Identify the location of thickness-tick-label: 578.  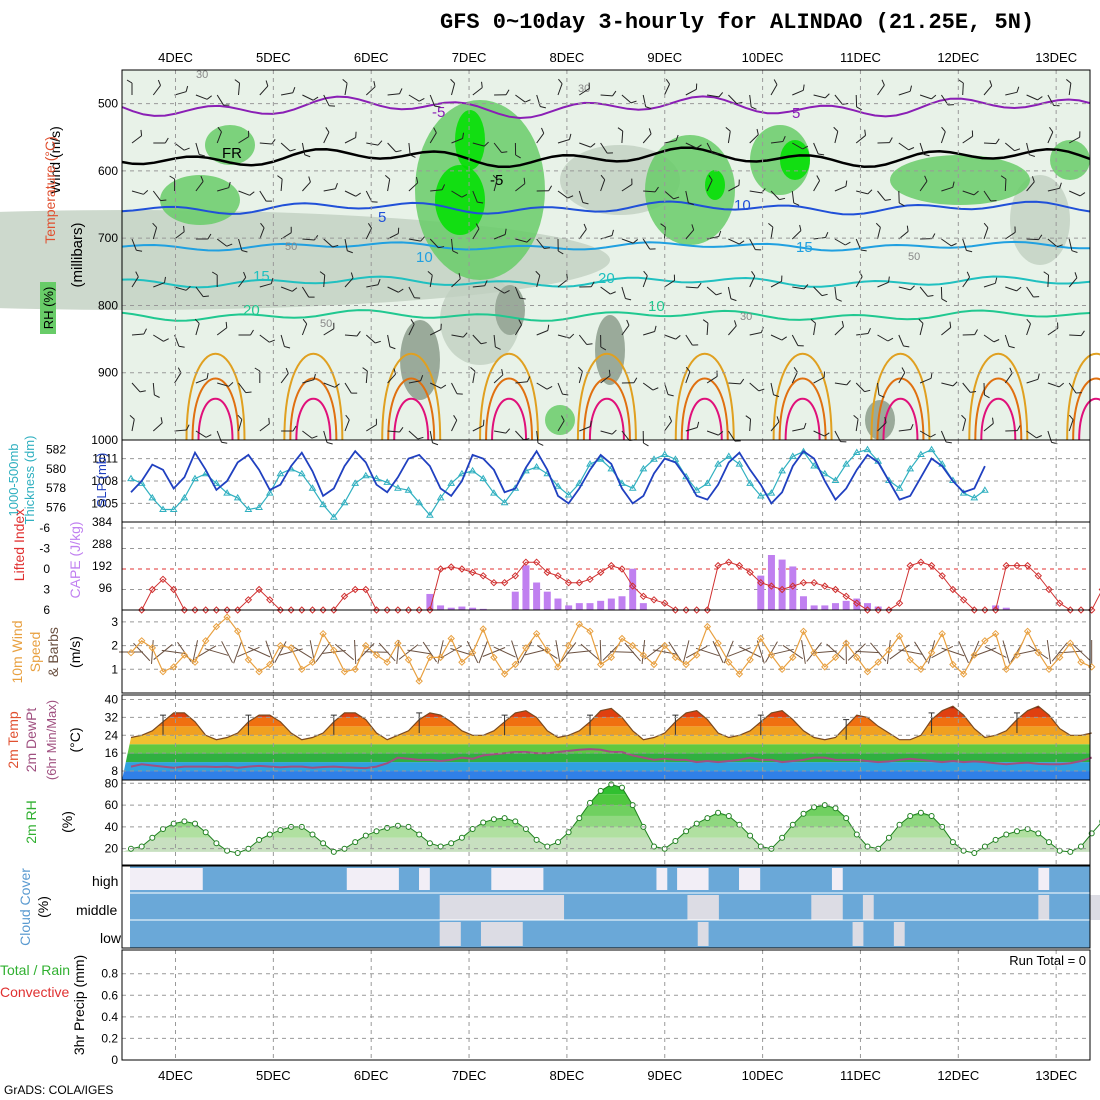
(56, 488).